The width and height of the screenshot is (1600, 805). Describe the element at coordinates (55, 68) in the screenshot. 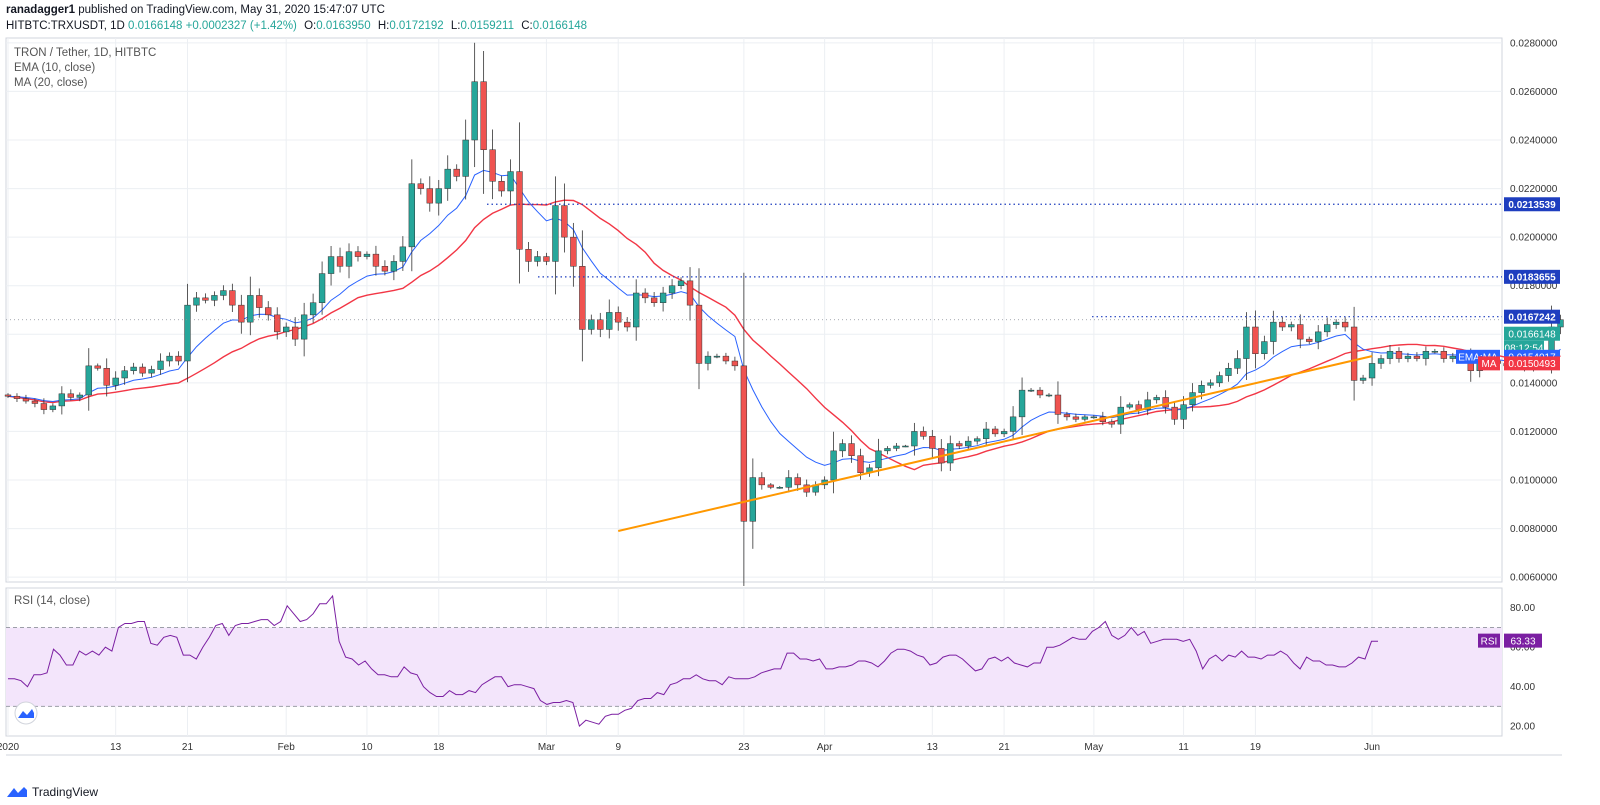

I see `ema-legend: EMA (10, close)` at that location.